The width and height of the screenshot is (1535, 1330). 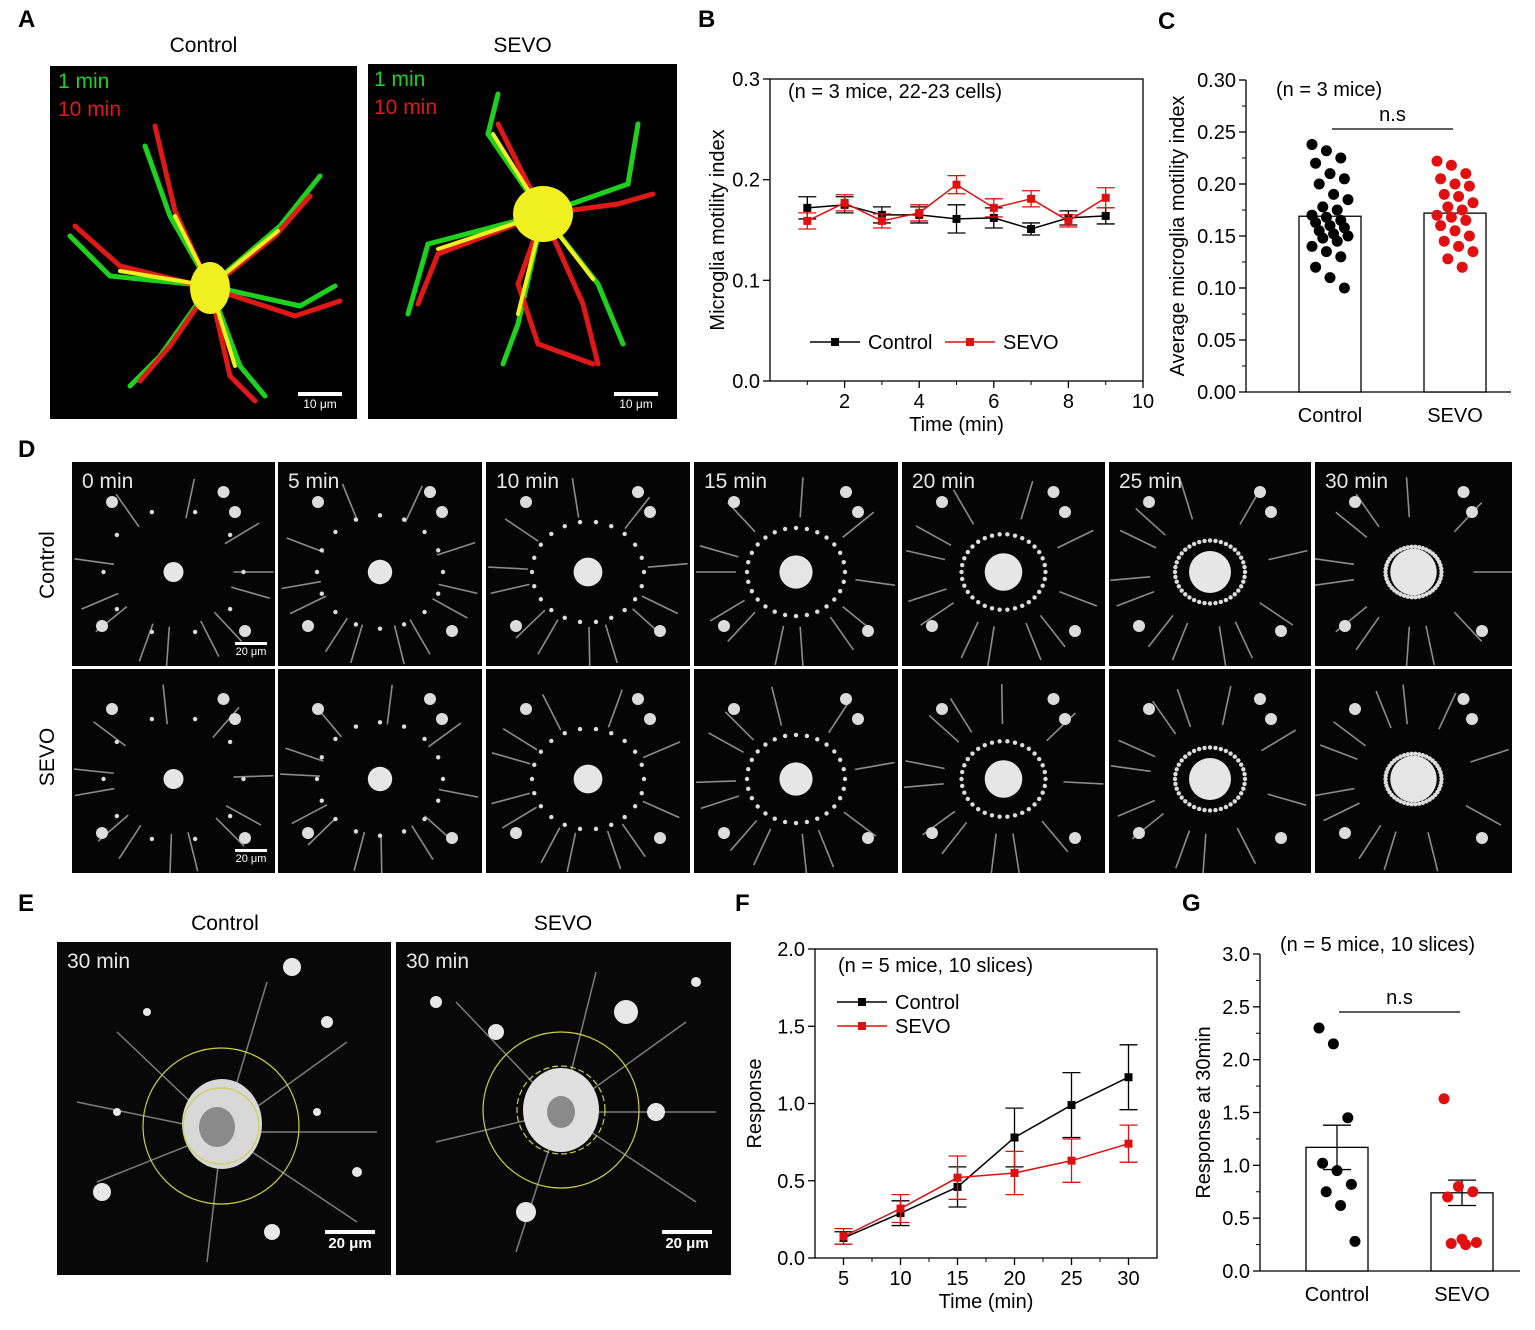 What do you see at coordinates (1204, 1112) in the screenshot?
I see `y-axis-label: Response at 30min` at bounding box center [1204, 1112].